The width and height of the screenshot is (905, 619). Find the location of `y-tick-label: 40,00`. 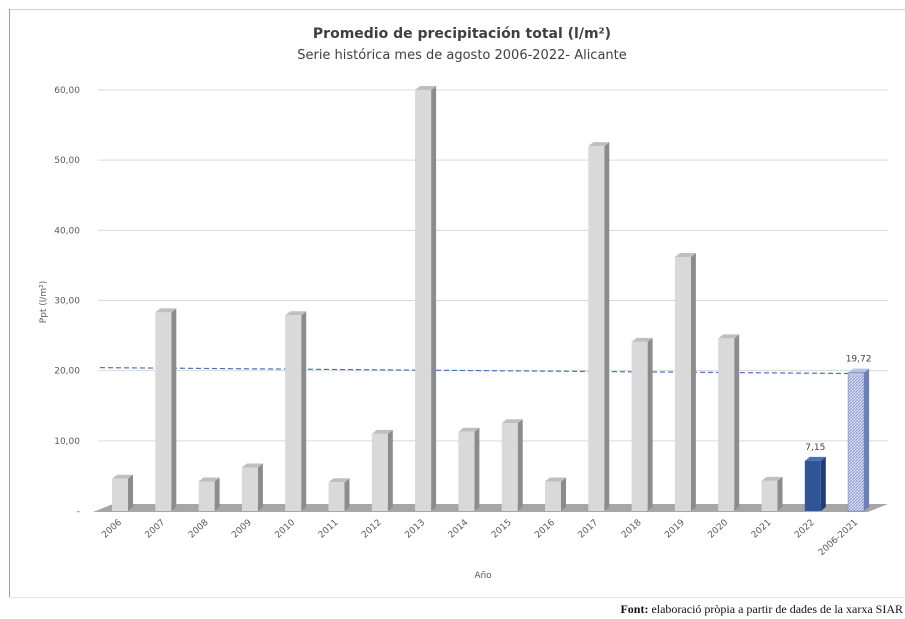

y-tick-label: 40,00 is located at coordinates (67, 231).